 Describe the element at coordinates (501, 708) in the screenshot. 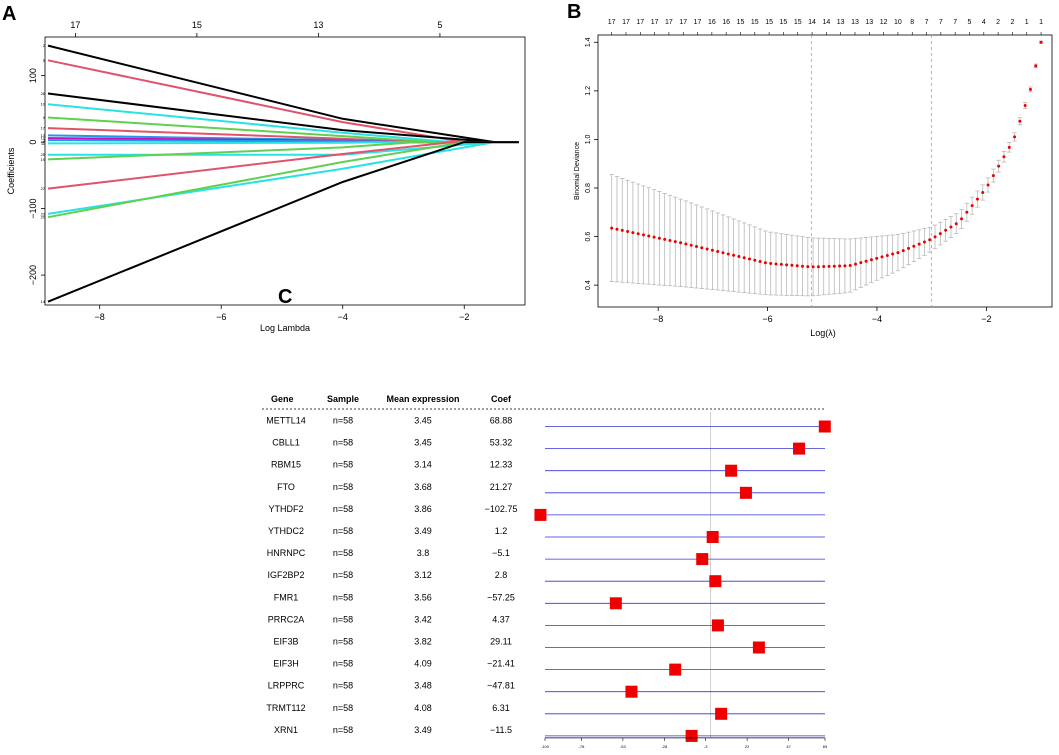

I see `cell-coef: 6.31` at that location.